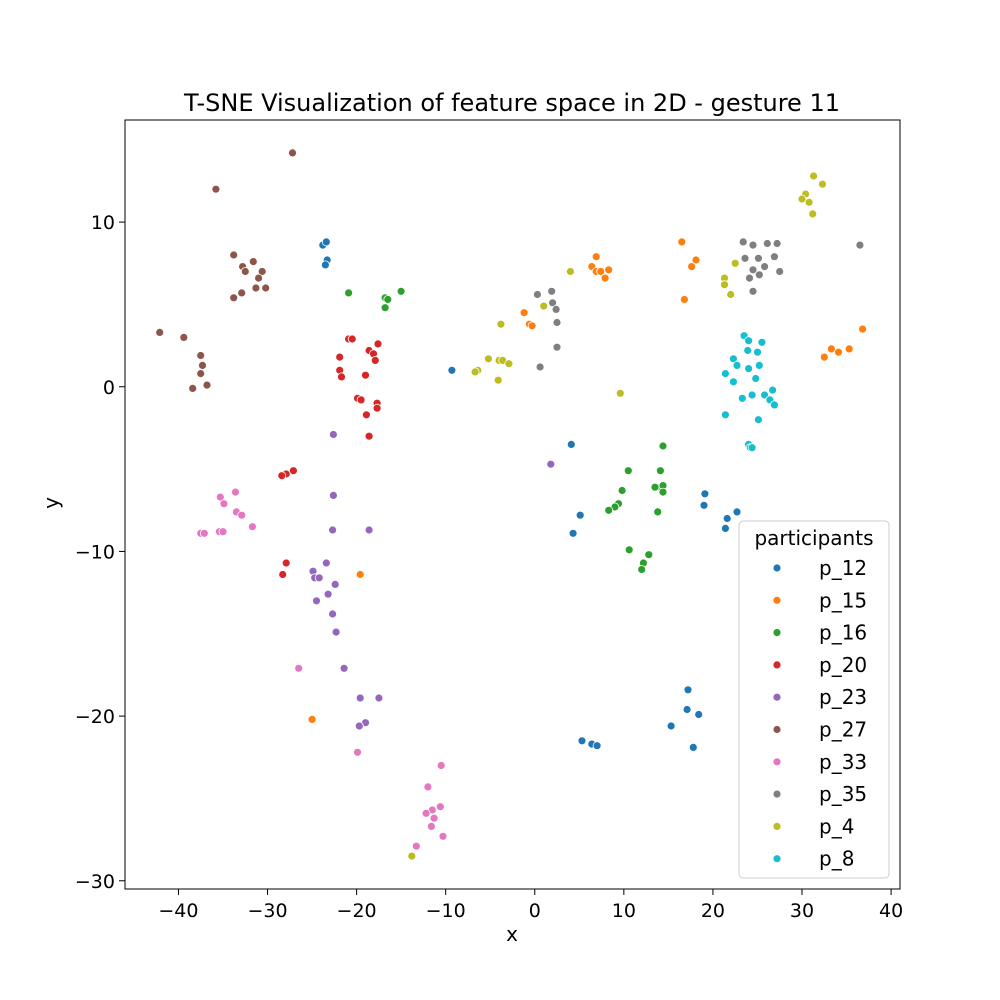 This screenshot has width=1000, height=1000. Describe the element at coordinates (777, 665) in the screenshot. I see `legend-marker-p20` at that location.